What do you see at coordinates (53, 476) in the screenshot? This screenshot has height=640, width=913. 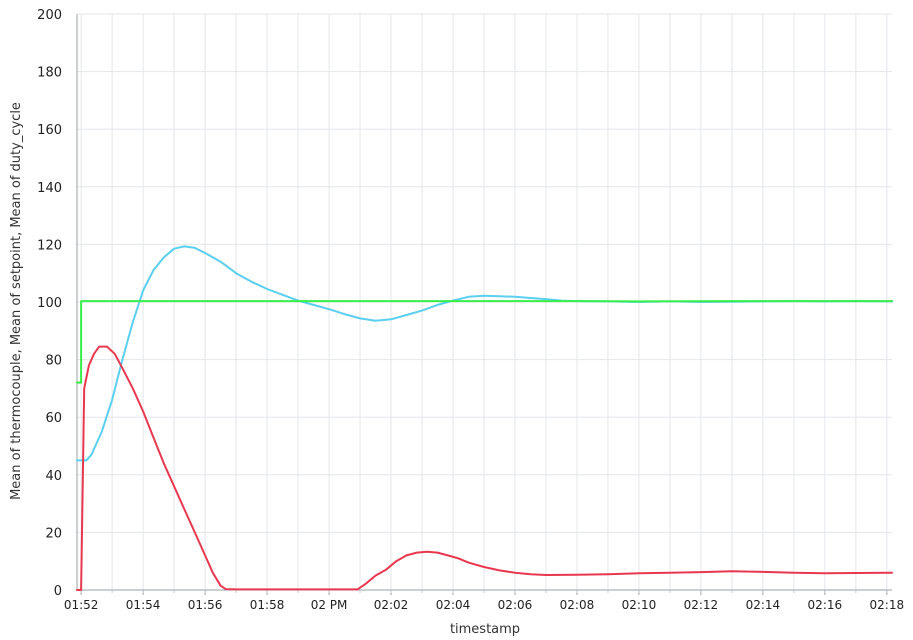 I see `y-tick-label: 40` at bounding box center [53, 476].